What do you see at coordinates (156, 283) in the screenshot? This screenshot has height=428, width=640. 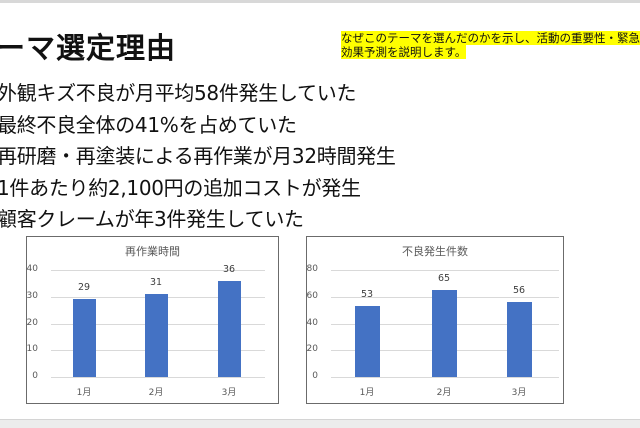 I see `data-label: 31` at bounding box center [156, 283].